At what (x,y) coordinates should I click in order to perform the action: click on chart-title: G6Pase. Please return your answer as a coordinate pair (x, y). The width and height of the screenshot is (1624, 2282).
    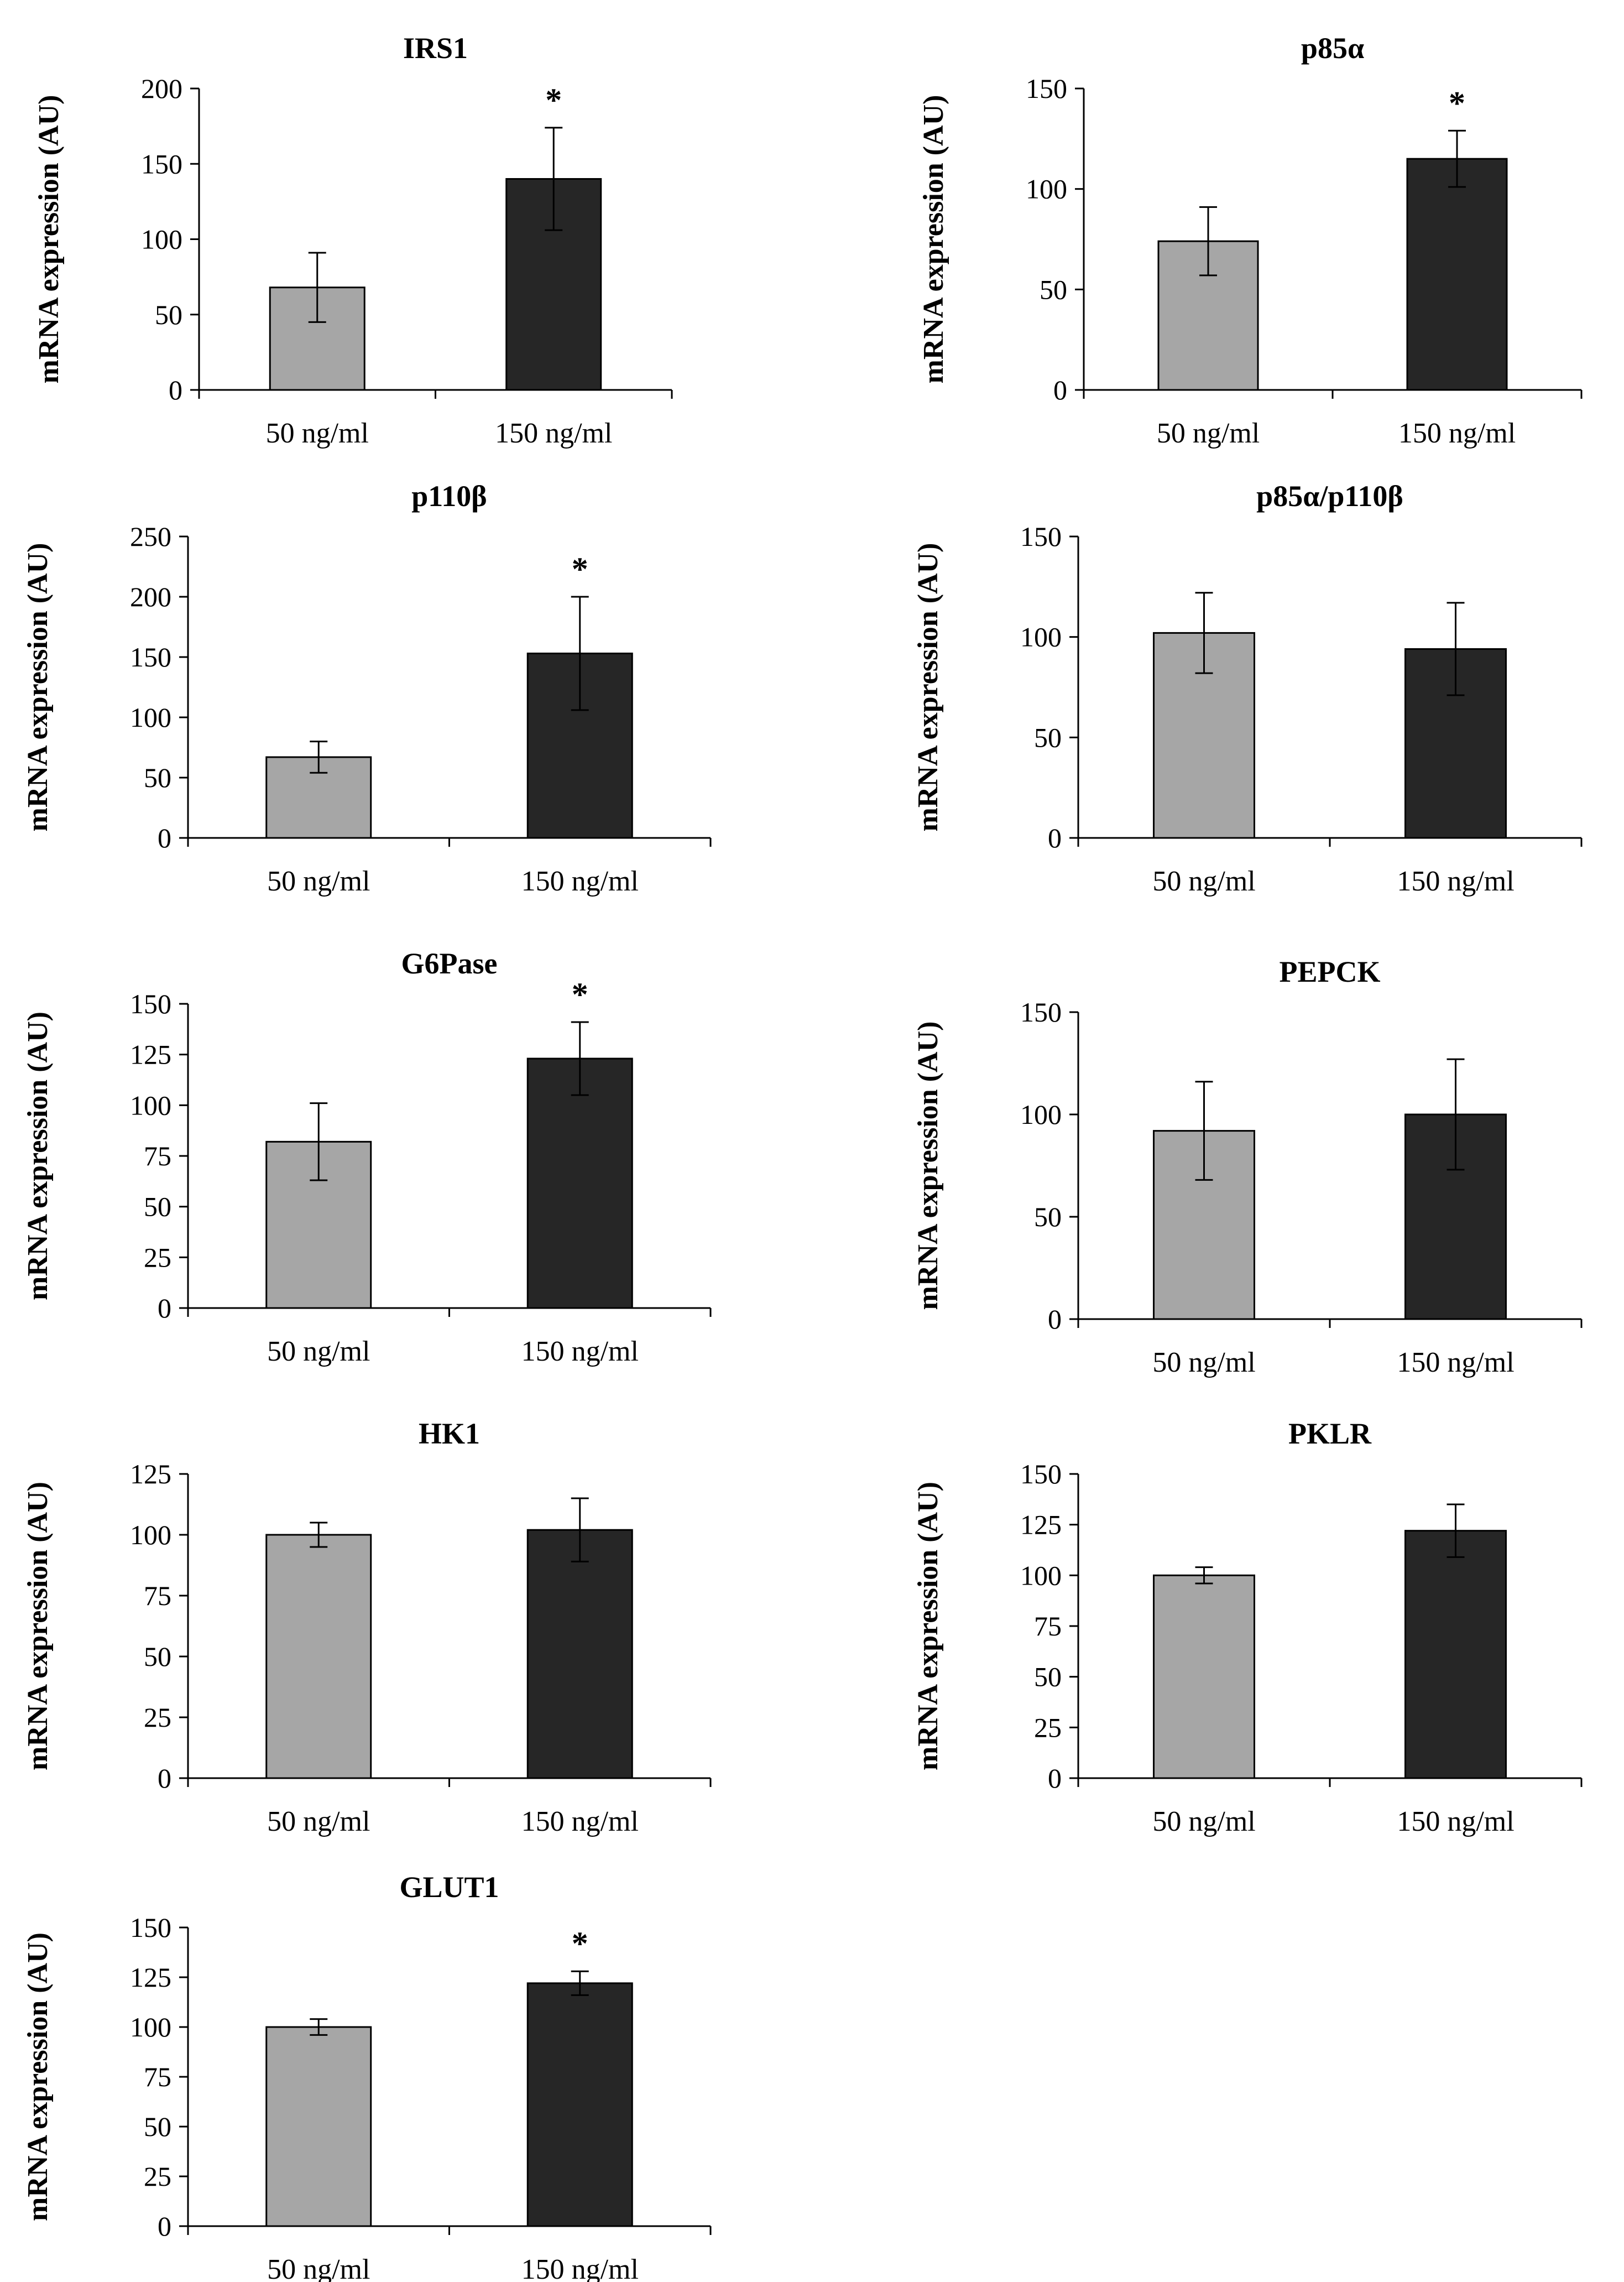
    Looking at the image, I should click on (449, 963).